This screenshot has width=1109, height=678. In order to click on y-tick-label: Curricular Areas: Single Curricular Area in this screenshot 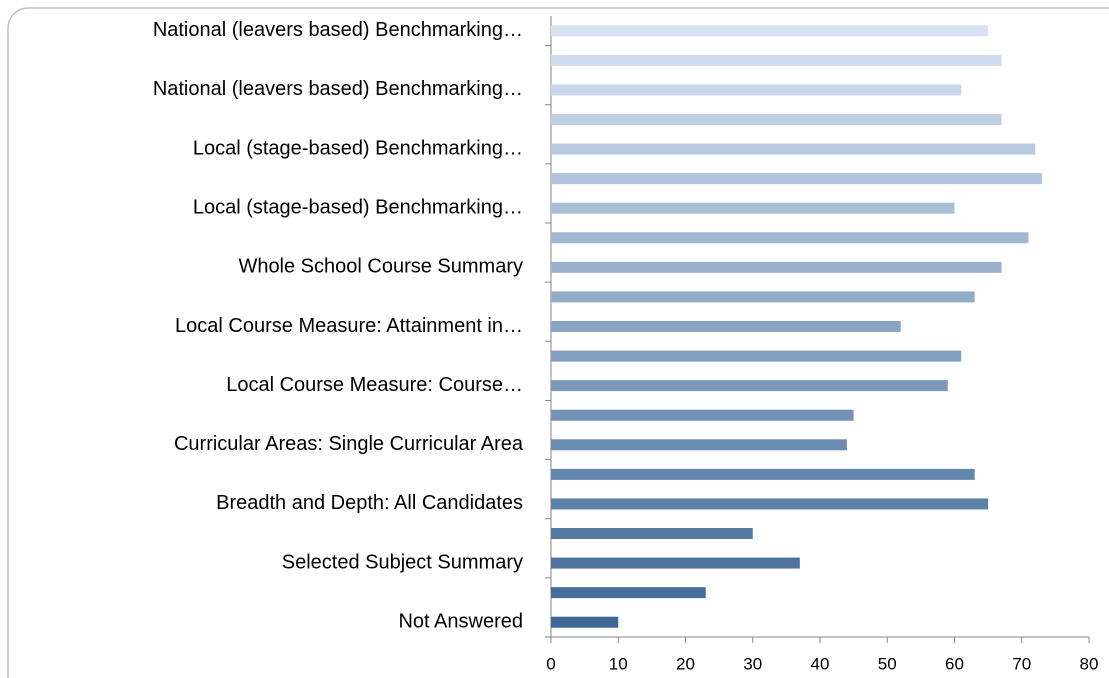, I will do `click(349, 444)`.